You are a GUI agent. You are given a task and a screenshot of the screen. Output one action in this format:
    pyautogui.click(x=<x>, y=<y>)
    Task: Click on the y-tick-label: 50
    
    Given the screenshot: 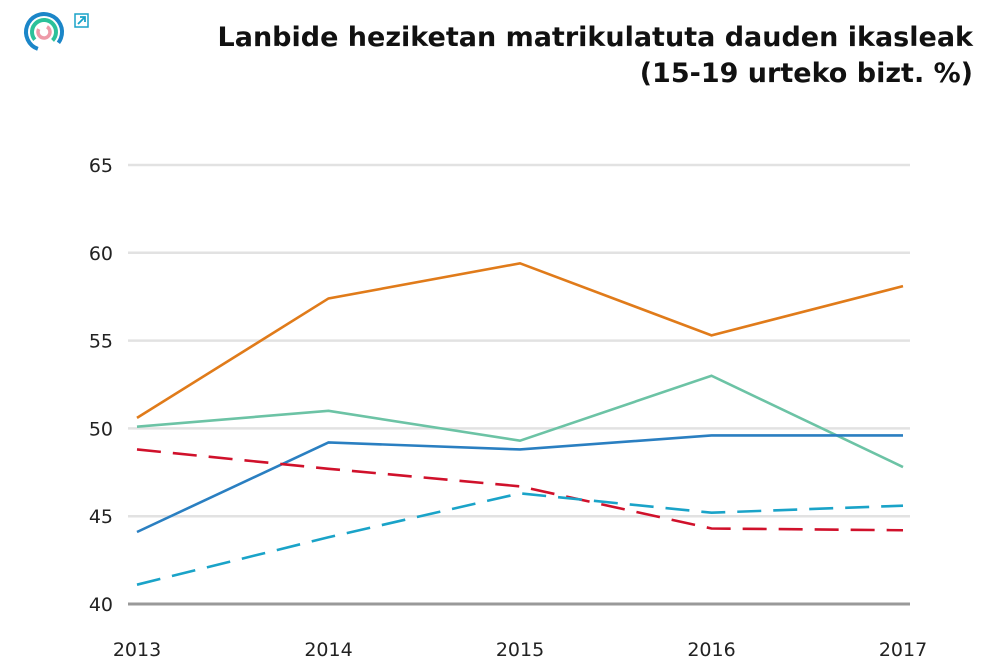 What is the action you would take?
    pyautogui.click(x=101, y=429)
    